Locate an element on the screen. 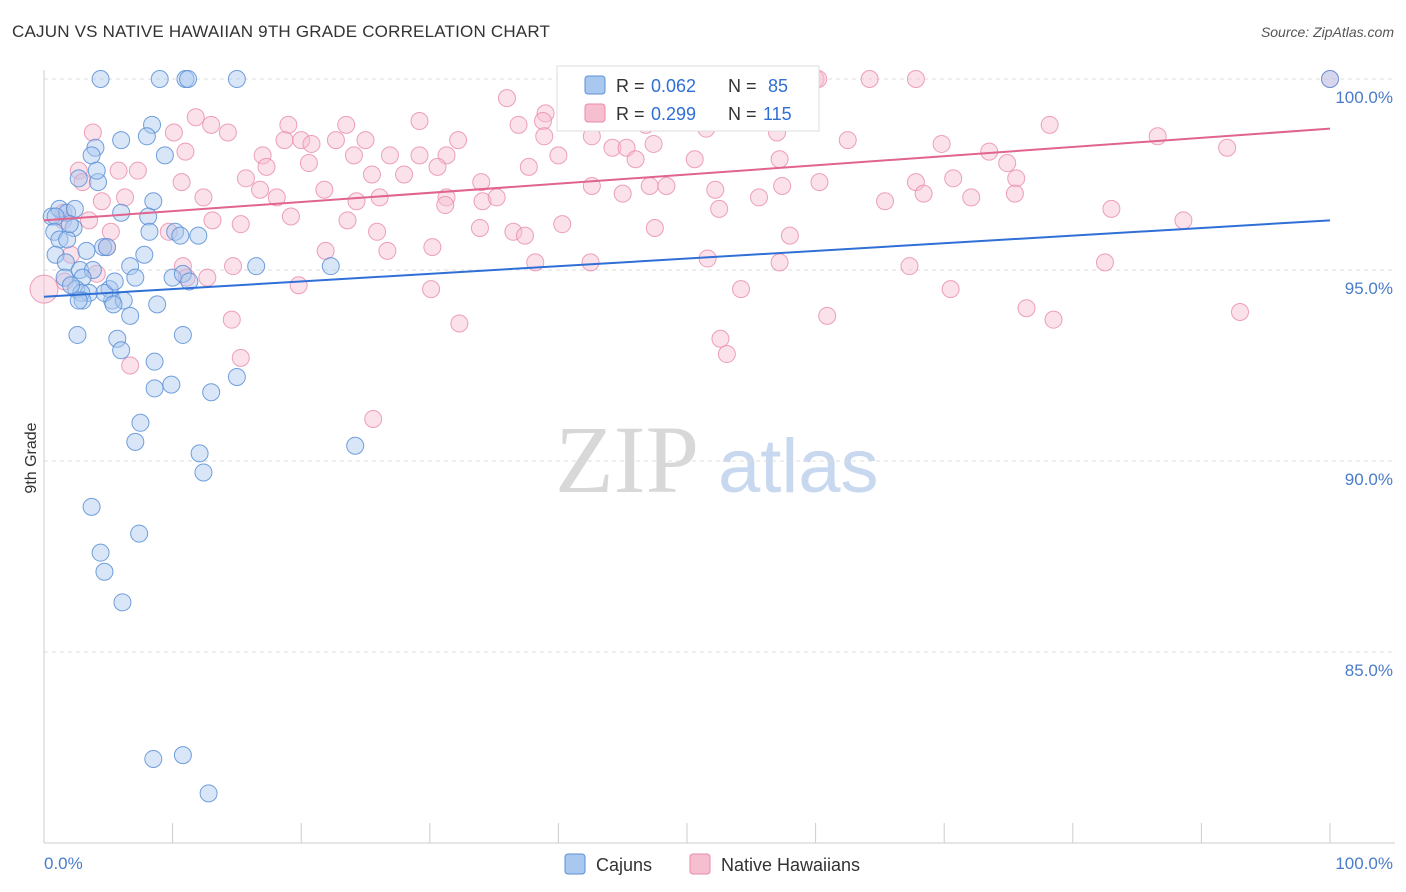 This screenshot has height=892, width=1406. legend-n-label-native: N = is located at coordinates (742, 114).